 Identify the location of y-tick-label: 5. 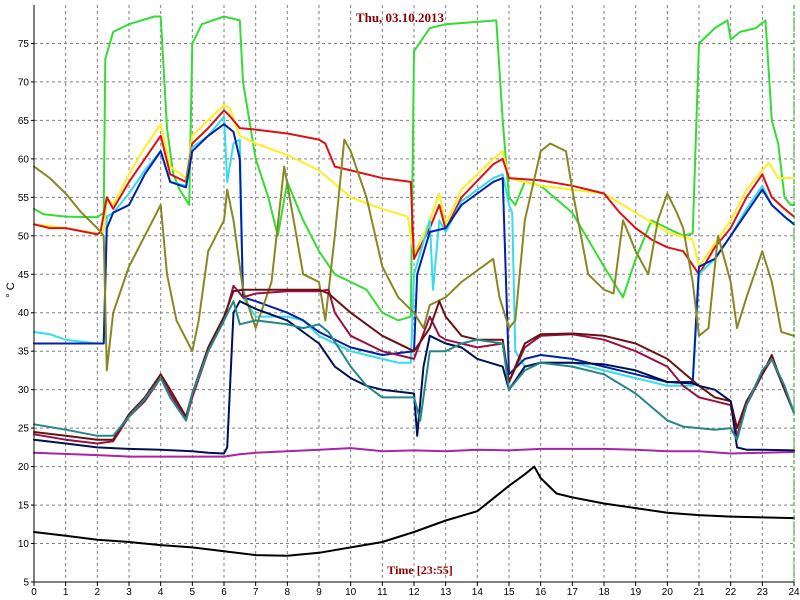
(26, 583).